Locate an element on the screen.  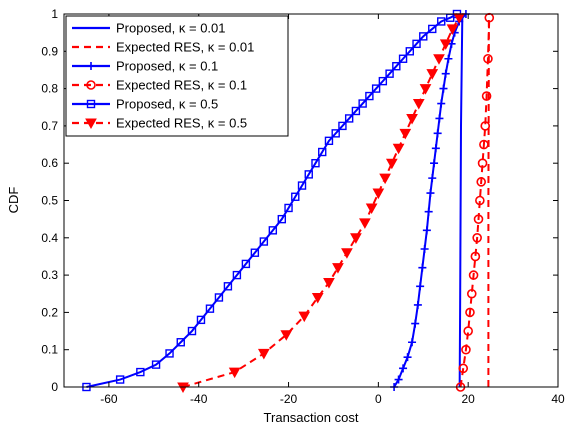
x-axis-label: Transaction cost is located at coordinates (311, 417).